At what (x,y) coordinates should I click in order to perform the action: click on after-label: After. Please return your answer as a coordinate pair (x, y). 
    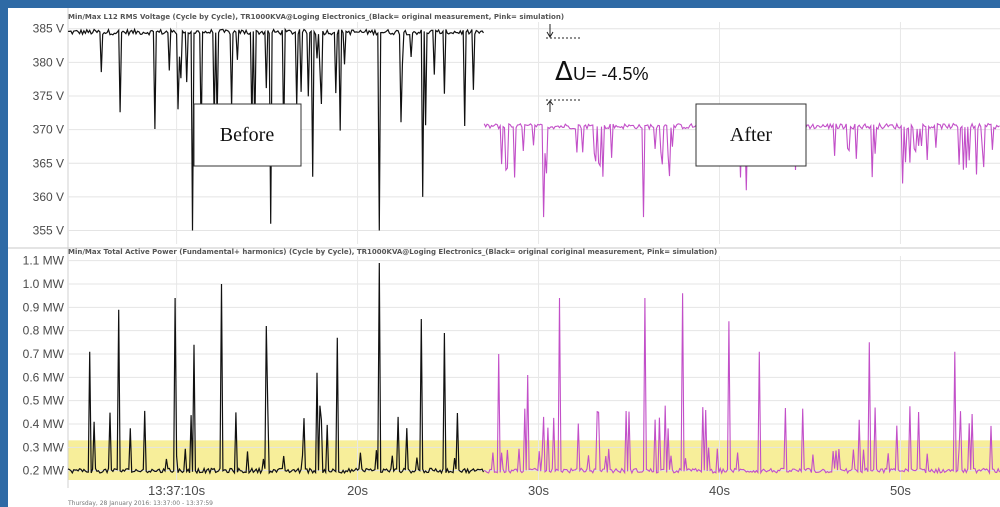
    Looking at the image, I should click on (751, 135).